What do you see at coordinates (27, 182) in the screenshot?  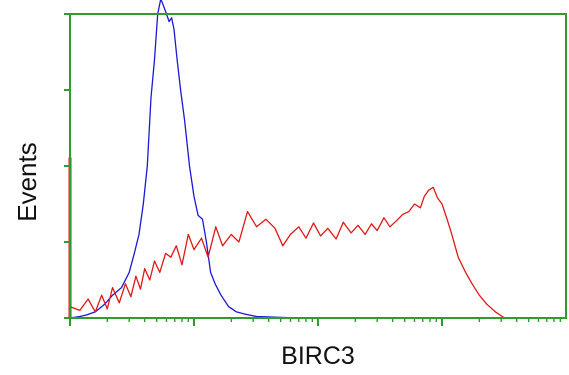 I see `y-axis-label: Events` at bounding box center [27, 182].